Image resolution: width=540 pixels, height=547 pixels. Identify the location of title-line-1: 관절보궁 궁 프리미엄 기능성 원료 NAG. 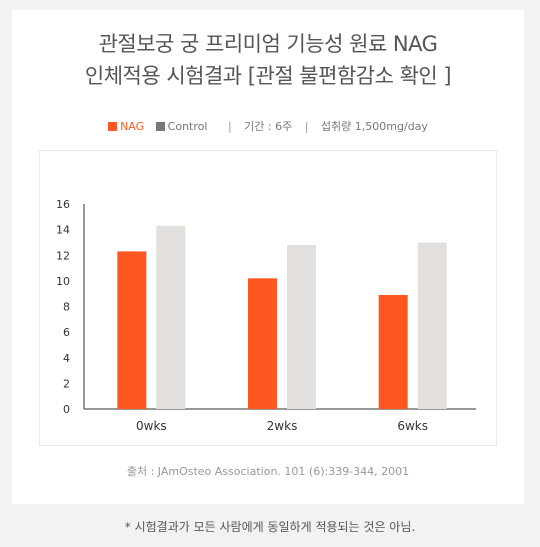
(268, 44).